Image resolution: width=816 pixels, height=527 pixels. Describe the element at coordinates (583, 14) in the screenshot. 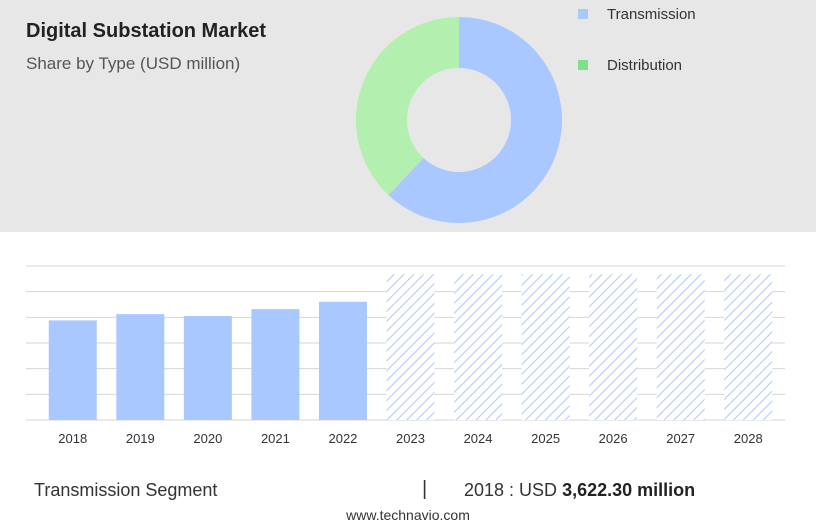

I see `legend-swatch-transmission` at that location.